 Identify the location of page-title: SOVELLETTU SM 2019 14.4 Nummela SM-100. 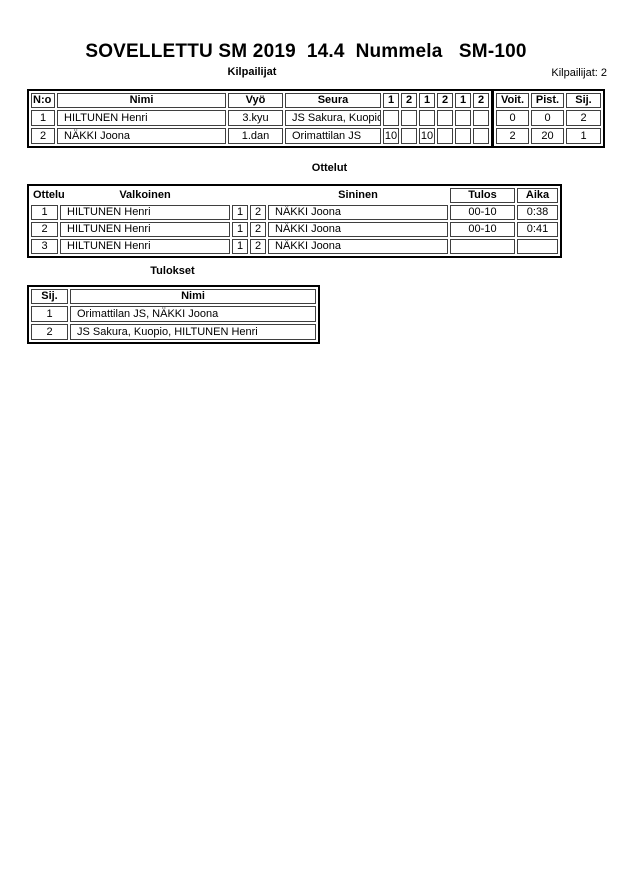
(306, 51).